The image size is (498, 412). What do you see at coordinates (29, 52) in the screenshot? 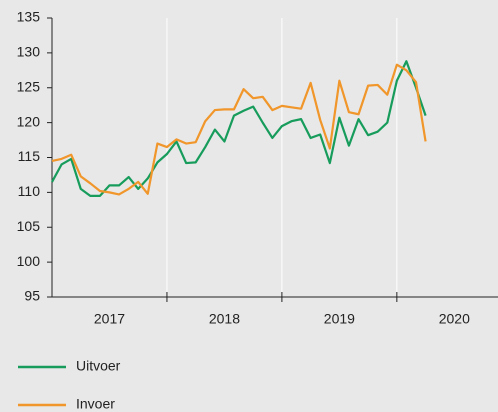
I see `y-tick-label: 130` at bounding box center [29, 52].